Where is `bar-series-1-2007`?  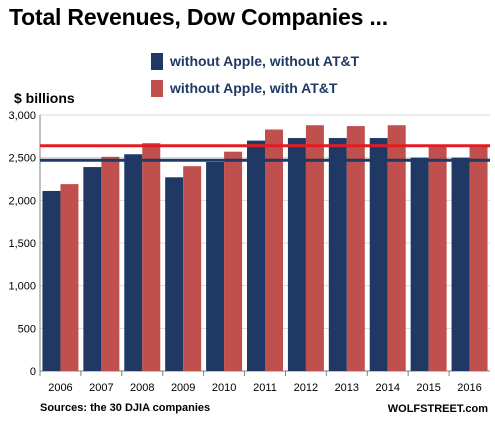
bar-series-1-2007 is located at coordinates (92, 269).